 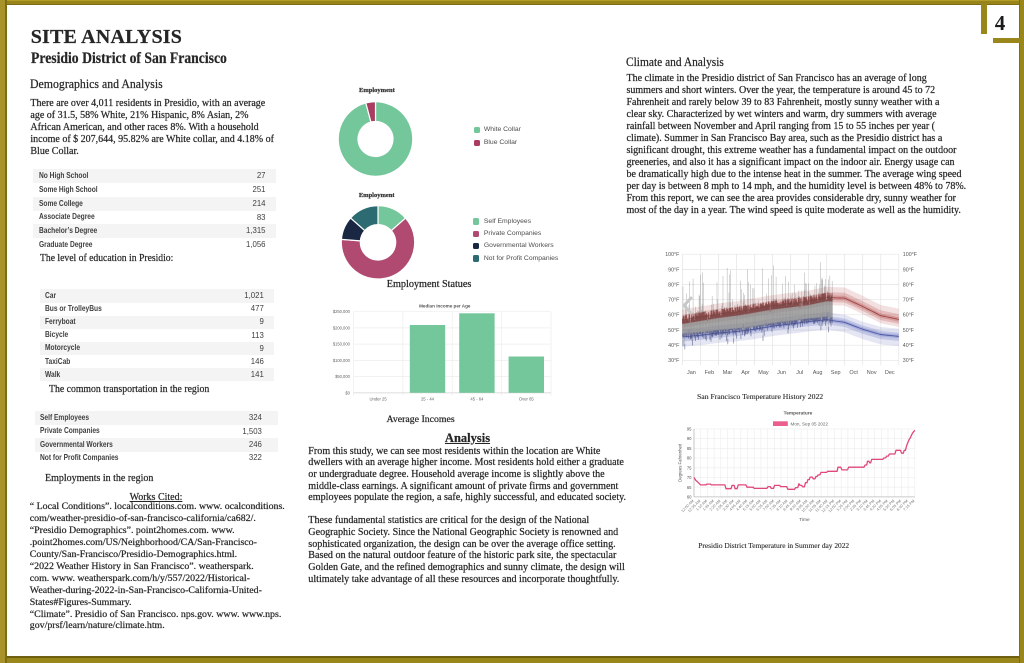 I want to click on svg-text: 45 - 64, so click(x=477, y=398).